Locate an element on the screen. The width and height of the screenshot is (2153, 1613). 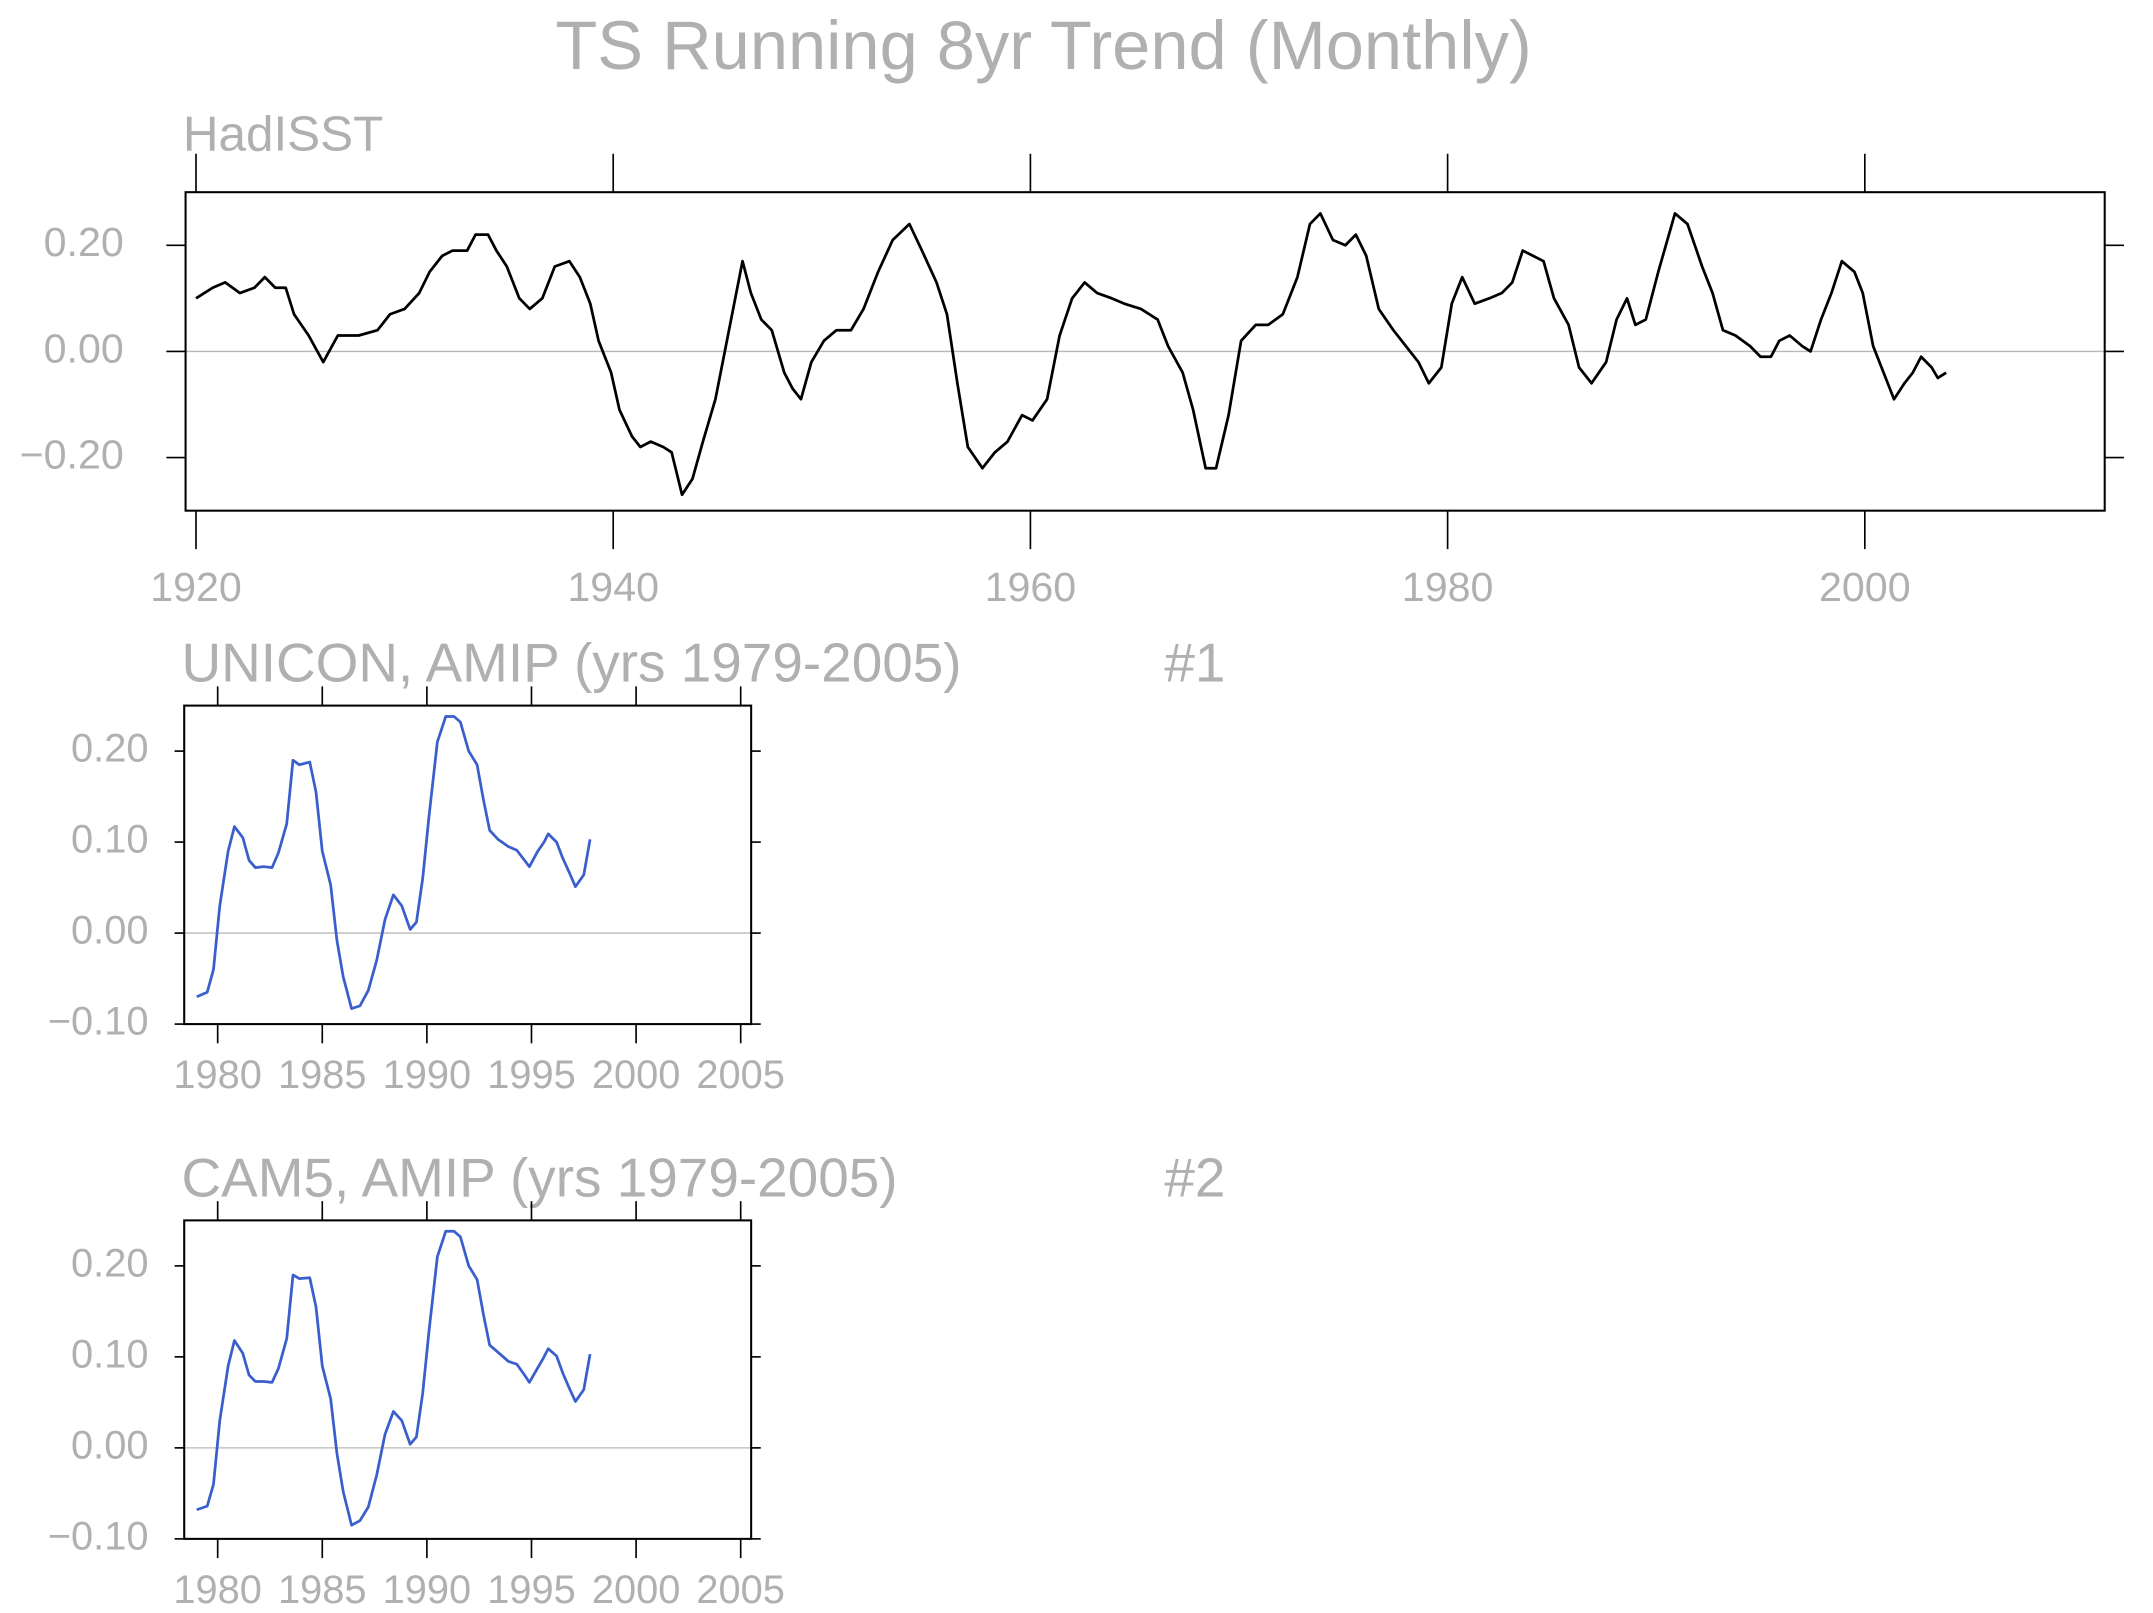
y-tick-label: −0.20 is located at coordinates (72, 454).